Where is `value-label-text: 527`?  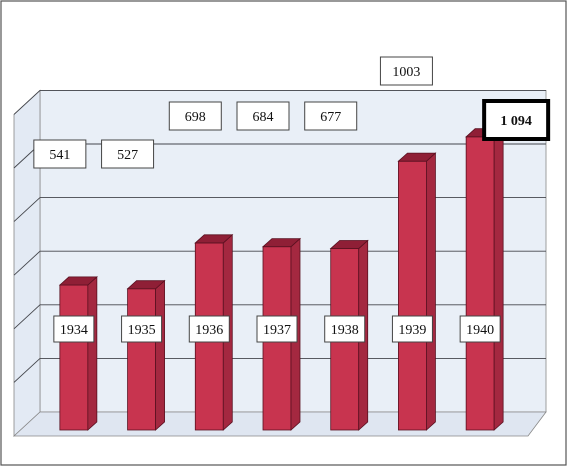
value-label-text: 527 is located at coordinates (127, 155).